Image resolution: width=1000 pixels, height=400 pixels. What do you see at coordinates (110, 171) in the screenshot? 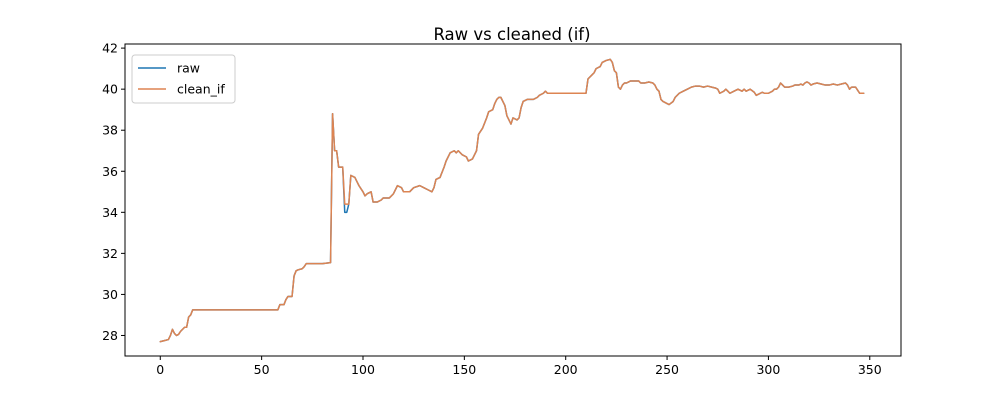
I see `y-tick-label: 36` at bounding box center [110, 171].